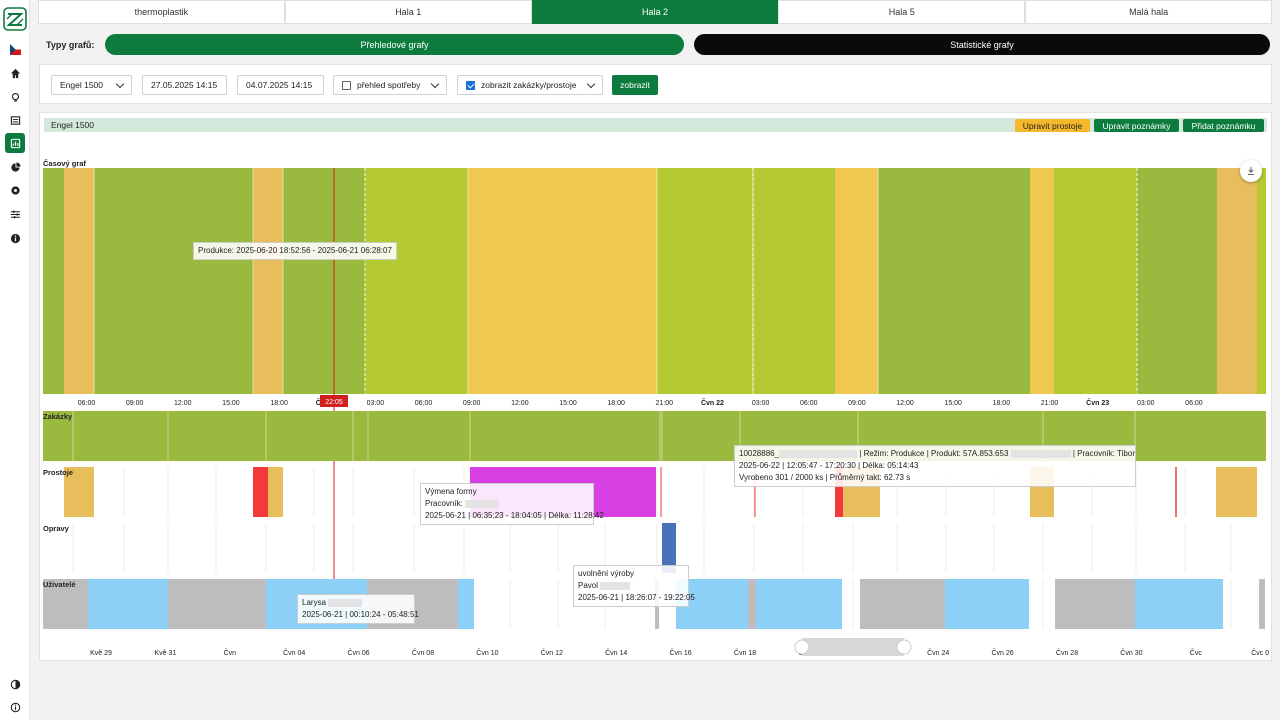 The height and width of the screenshot is (720, 1280). I want to click on sidebar, so click(15, 360).